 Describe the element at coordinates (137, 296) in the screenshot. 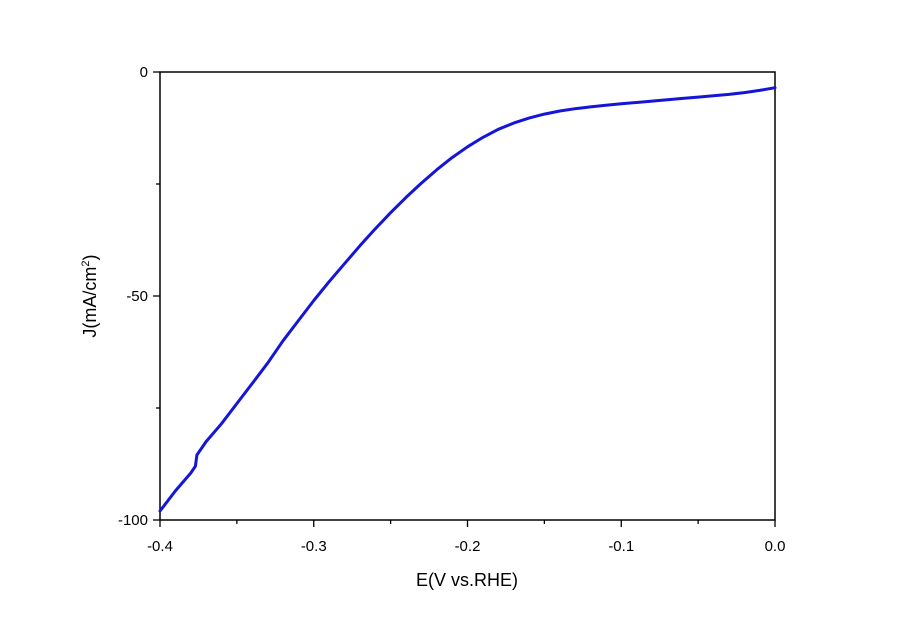

I see `y-tick-label: -50` at that location.